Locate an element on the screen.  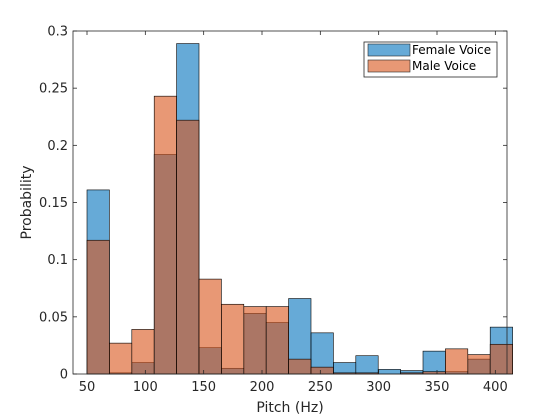
legend-swatch-female is located at coordinates (389, 50).